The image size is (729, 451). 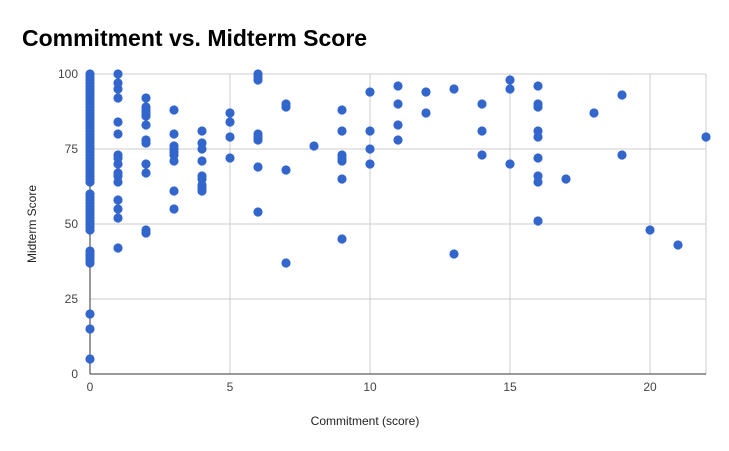 What do you see at coordinates (510, 387) in the screenshot?
I see `x-tick-label: 15` at bounding box center [510, 387].